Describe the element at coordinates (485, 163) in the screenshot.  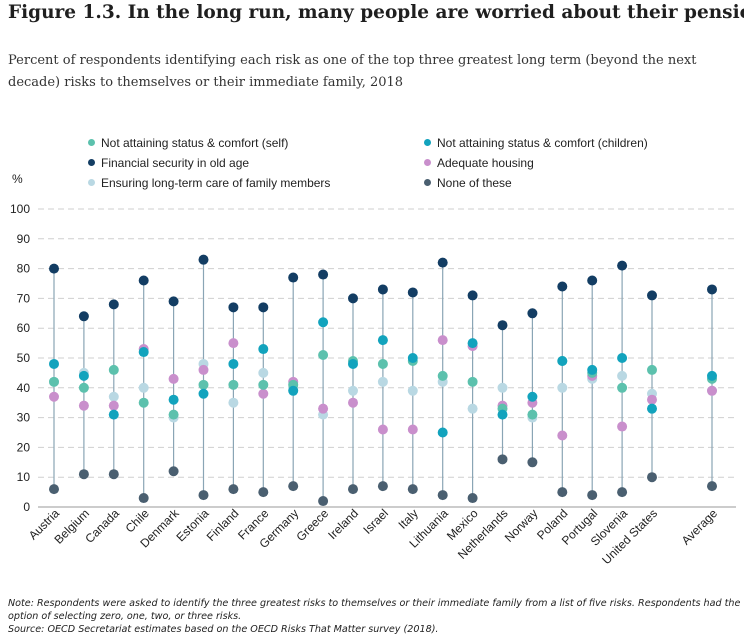
I see `legend-label: Adequate housing` at that location.